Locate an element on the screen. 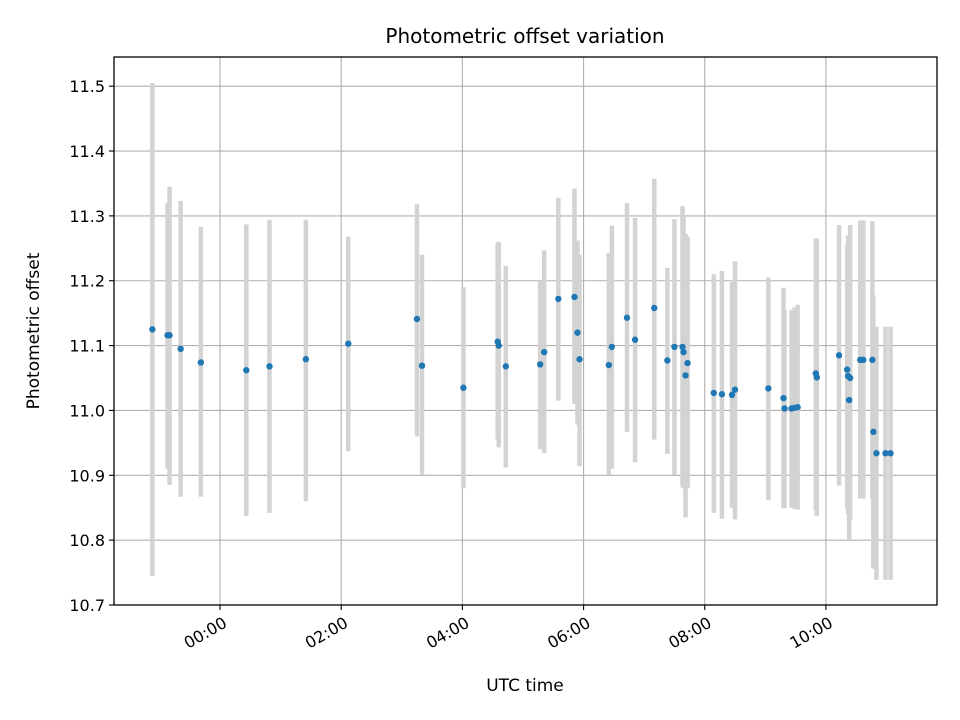 The width and height of the screenshot is (960, 720). y-axis-title: Photometric offset is located at coordinates (34, 330).